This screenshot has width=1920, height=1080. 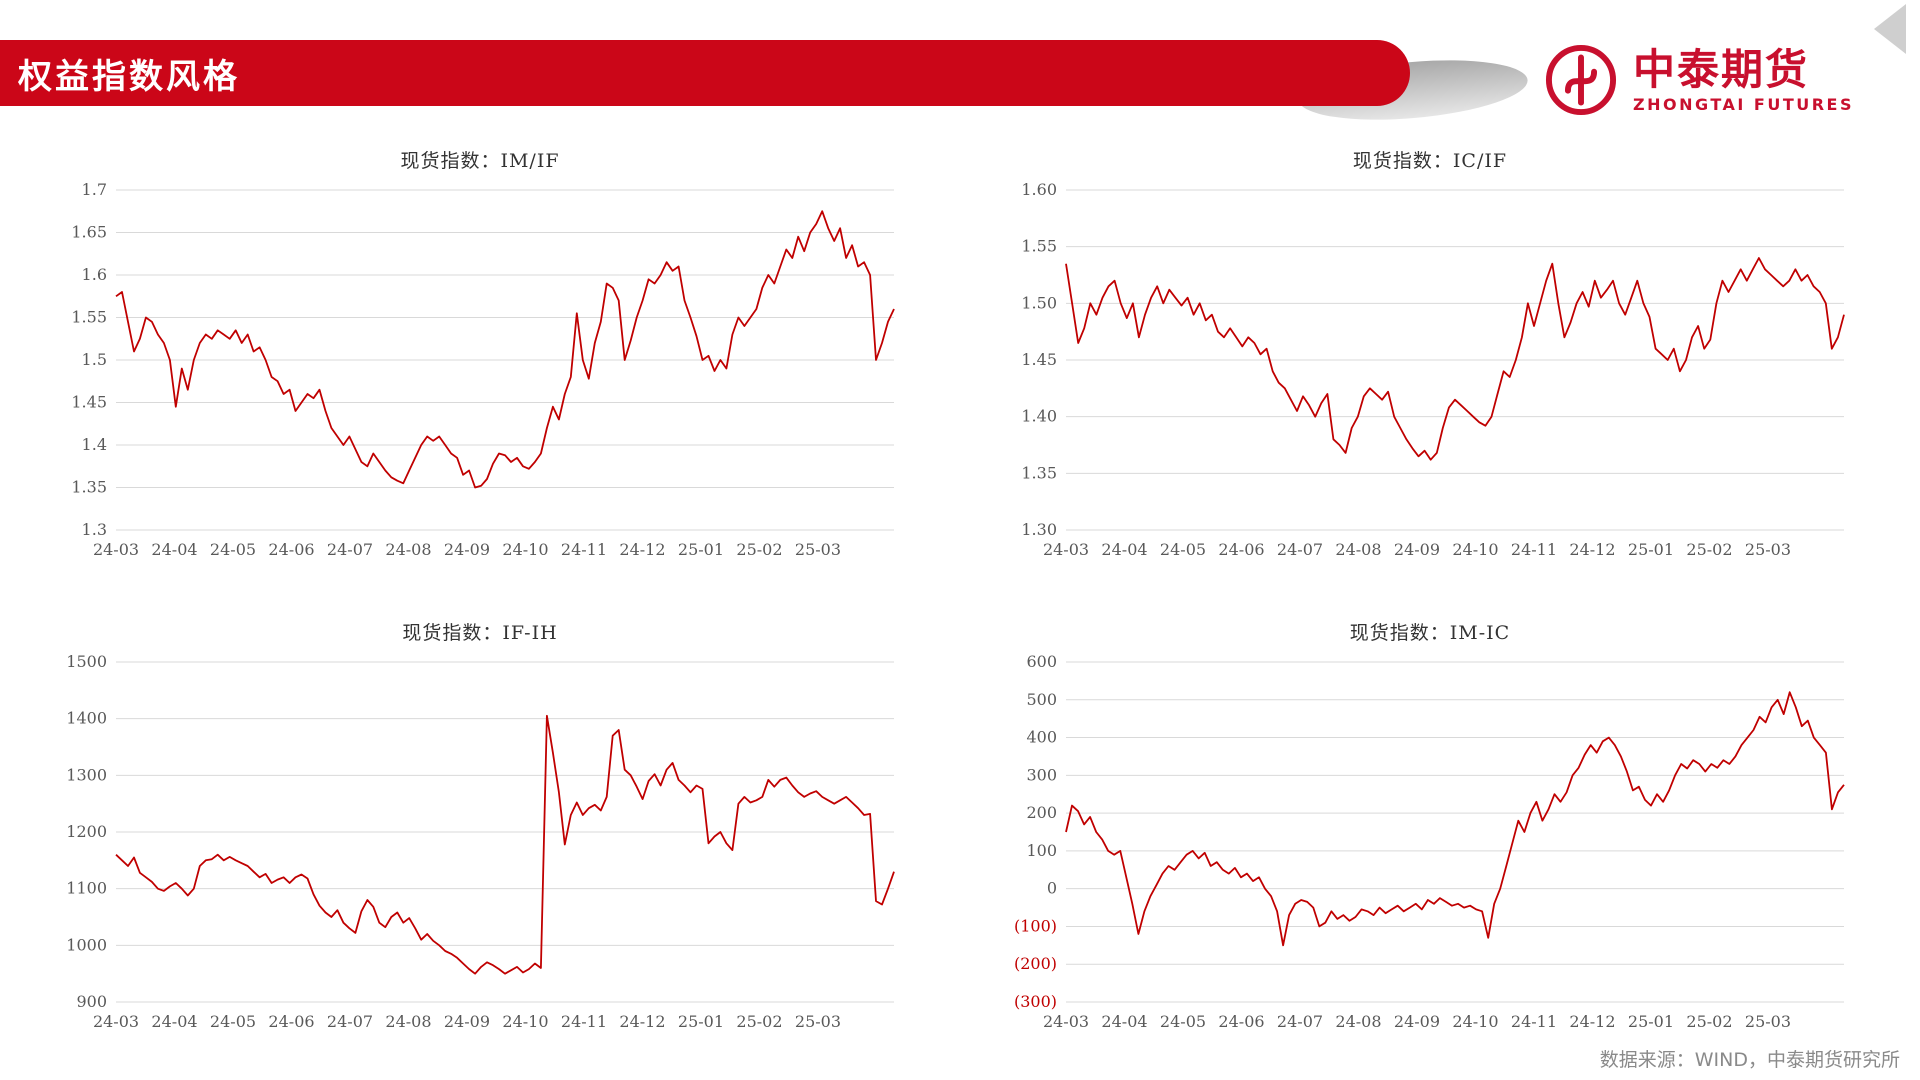 I want to click on y-tick-label: 100, so click(x=1041, y=850).